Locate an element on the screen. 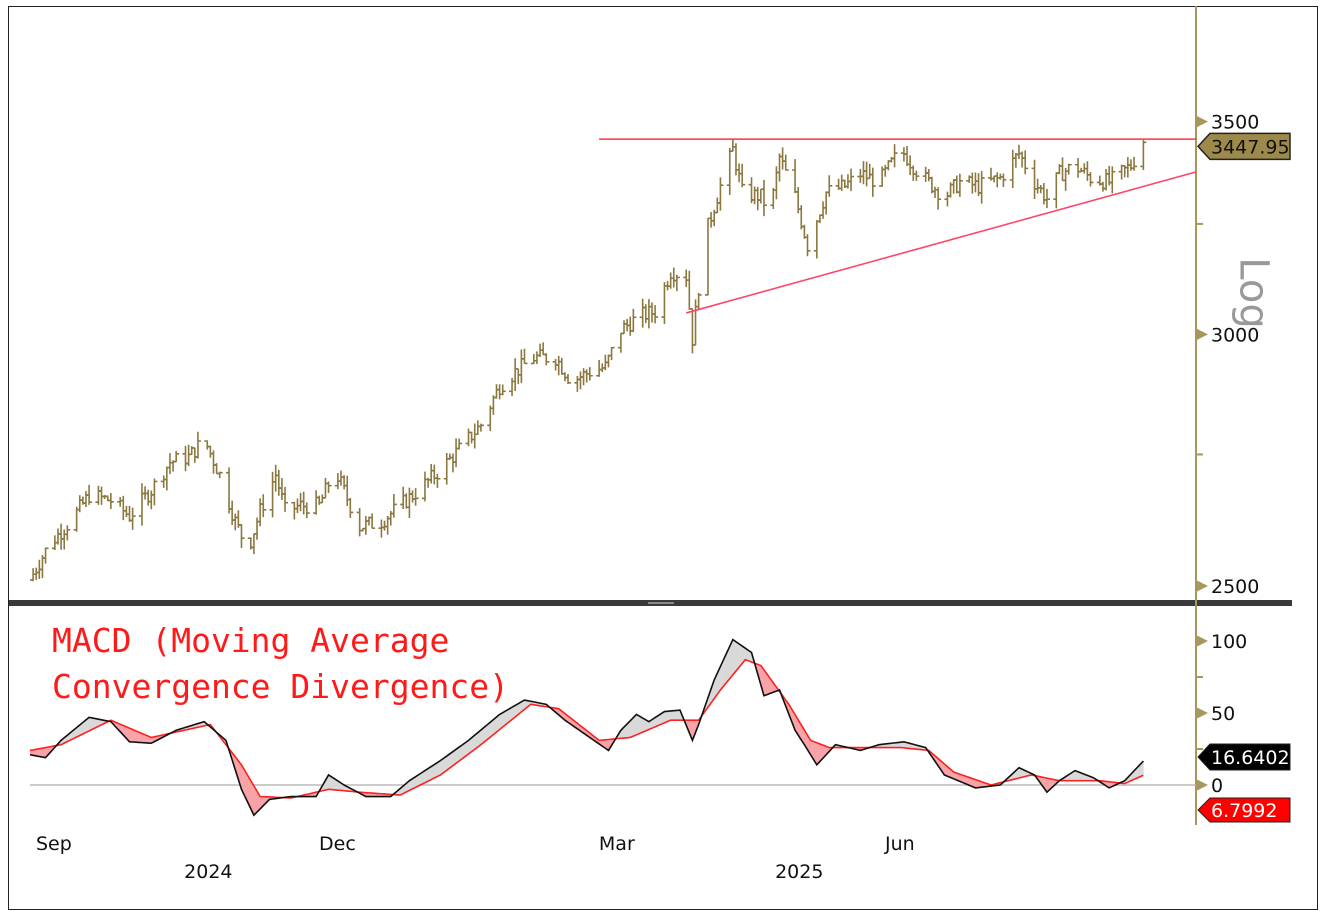 The height and width of the screenshot is (921, 1327). month-label: Jun is located at coordinates (899, 844).